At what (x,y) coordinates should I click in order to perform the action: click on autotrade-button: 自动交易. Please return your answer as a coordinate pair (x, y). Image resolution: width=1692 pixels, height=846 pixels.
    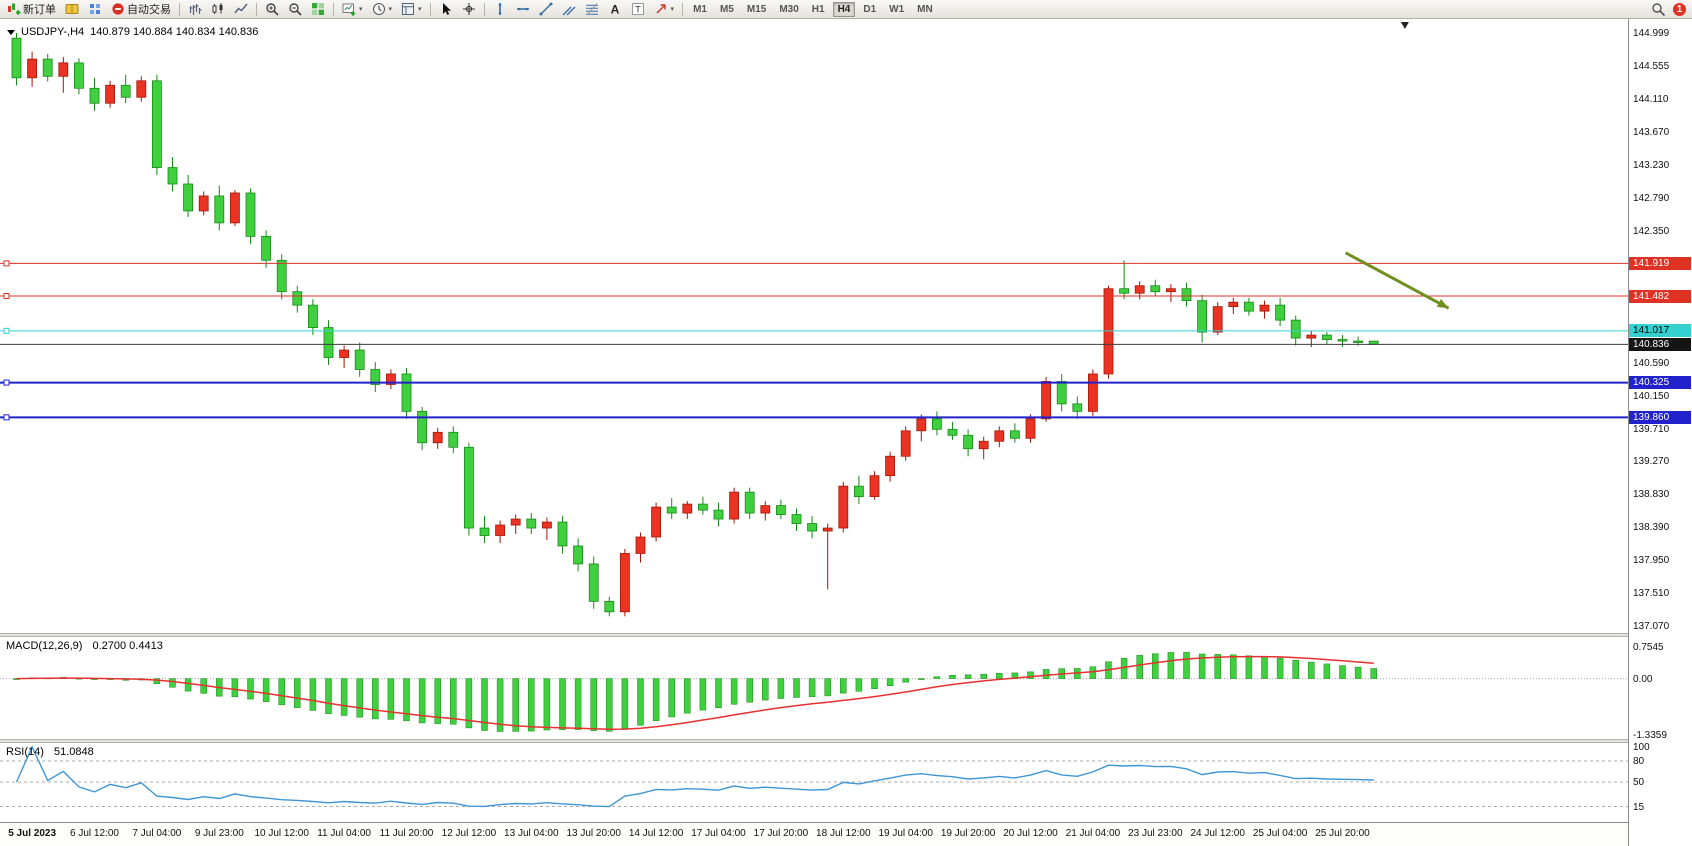
    Looking at the image, I should click on (141, 9).